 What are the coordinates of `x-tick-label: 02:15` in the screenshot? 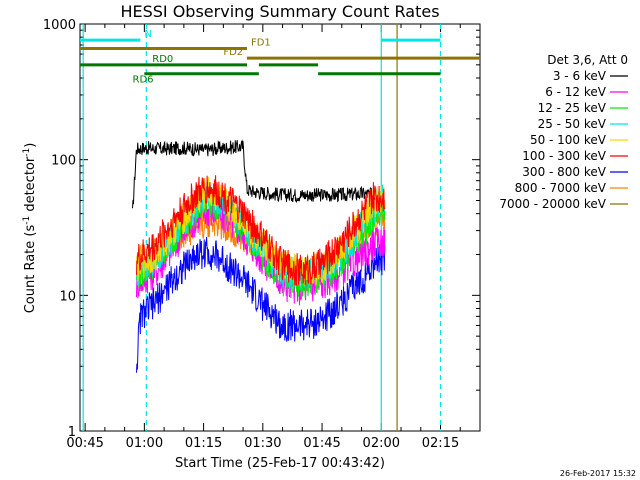 It's located at (440, 443).